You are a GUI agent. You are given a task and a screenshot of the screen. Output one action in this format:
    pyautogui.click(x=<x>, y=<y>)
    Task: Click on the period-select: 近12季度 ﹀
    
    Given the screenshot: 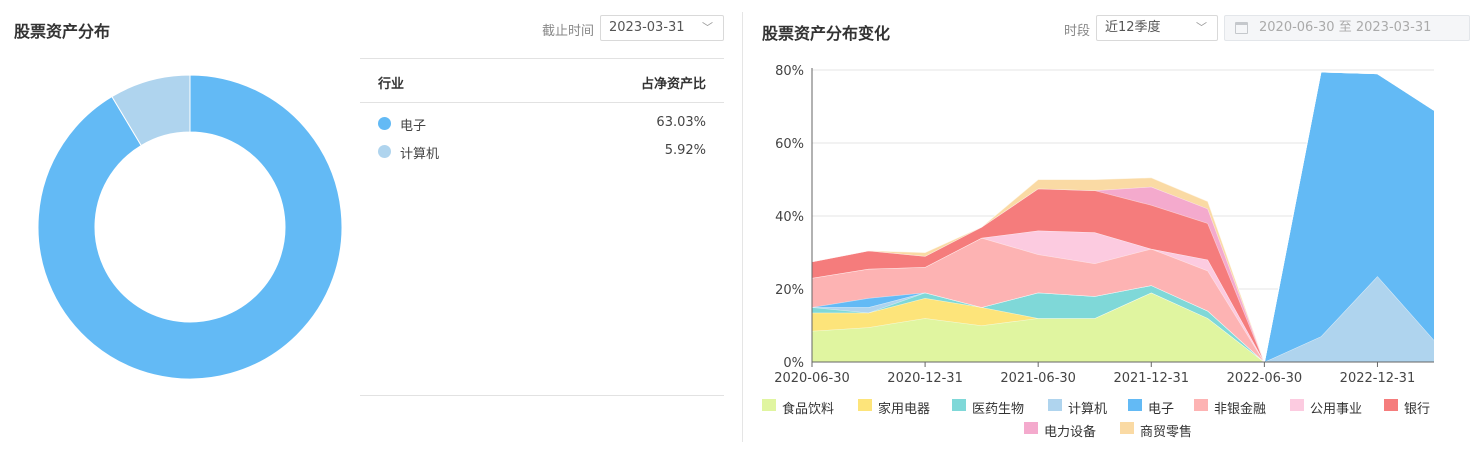 What is the action you would take?
    pyautogui.click(x=1157, y=28)
    